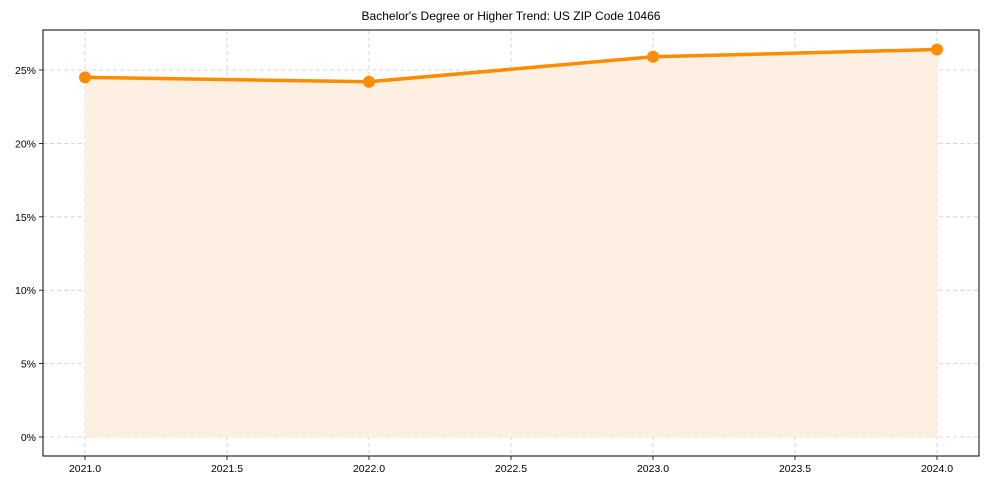 This screenshot has width=989, height=490. What do you see at coordinates (28, 365) in the screenshot?
I see `y-tick-label: 5%` at bounding box center [28, 365].